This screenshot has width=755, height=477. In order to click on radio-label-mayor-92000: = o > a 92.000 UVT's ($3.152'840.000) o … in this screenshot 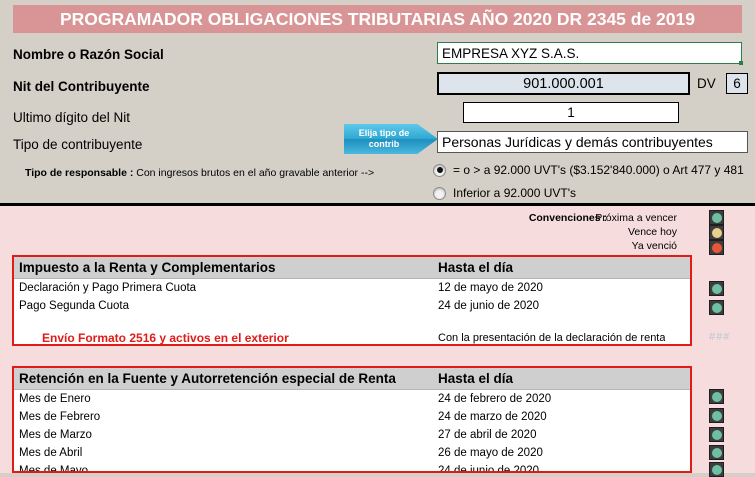, I will do `click(598, 170)`.